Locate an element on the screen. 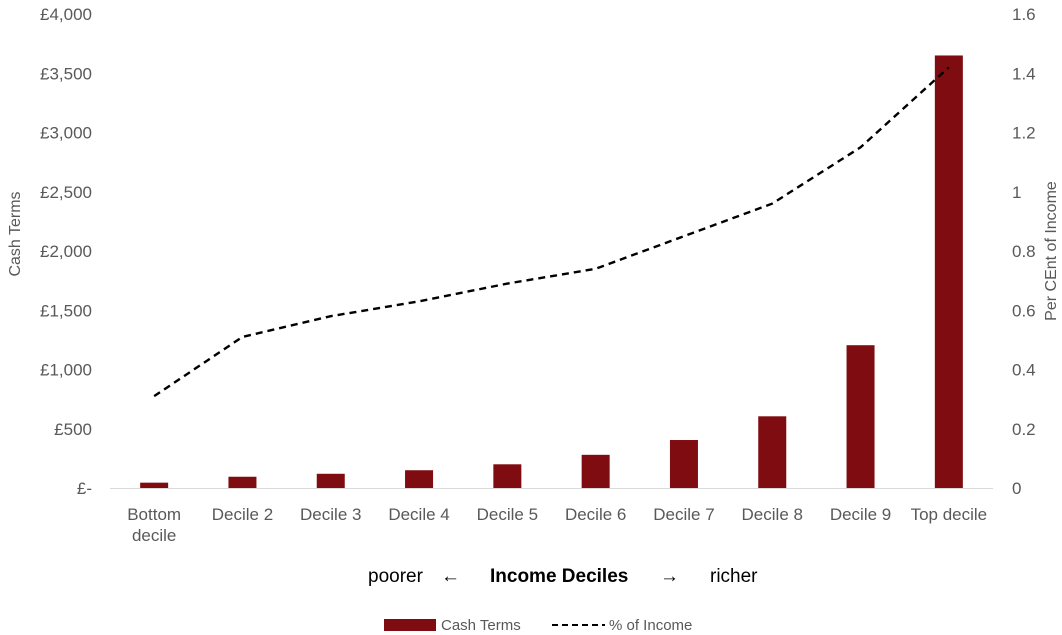  y-axis-right-title: Per CEnt of Income is located at coordinates (1051, 251).